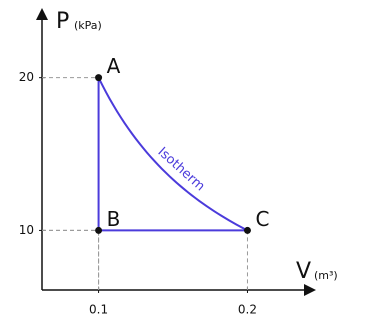 The width and height of the screenshot is (378, 328). Describe the element at coordinates (26, 77) in the screenshot. I see `y-tick-label: 20` at that location.